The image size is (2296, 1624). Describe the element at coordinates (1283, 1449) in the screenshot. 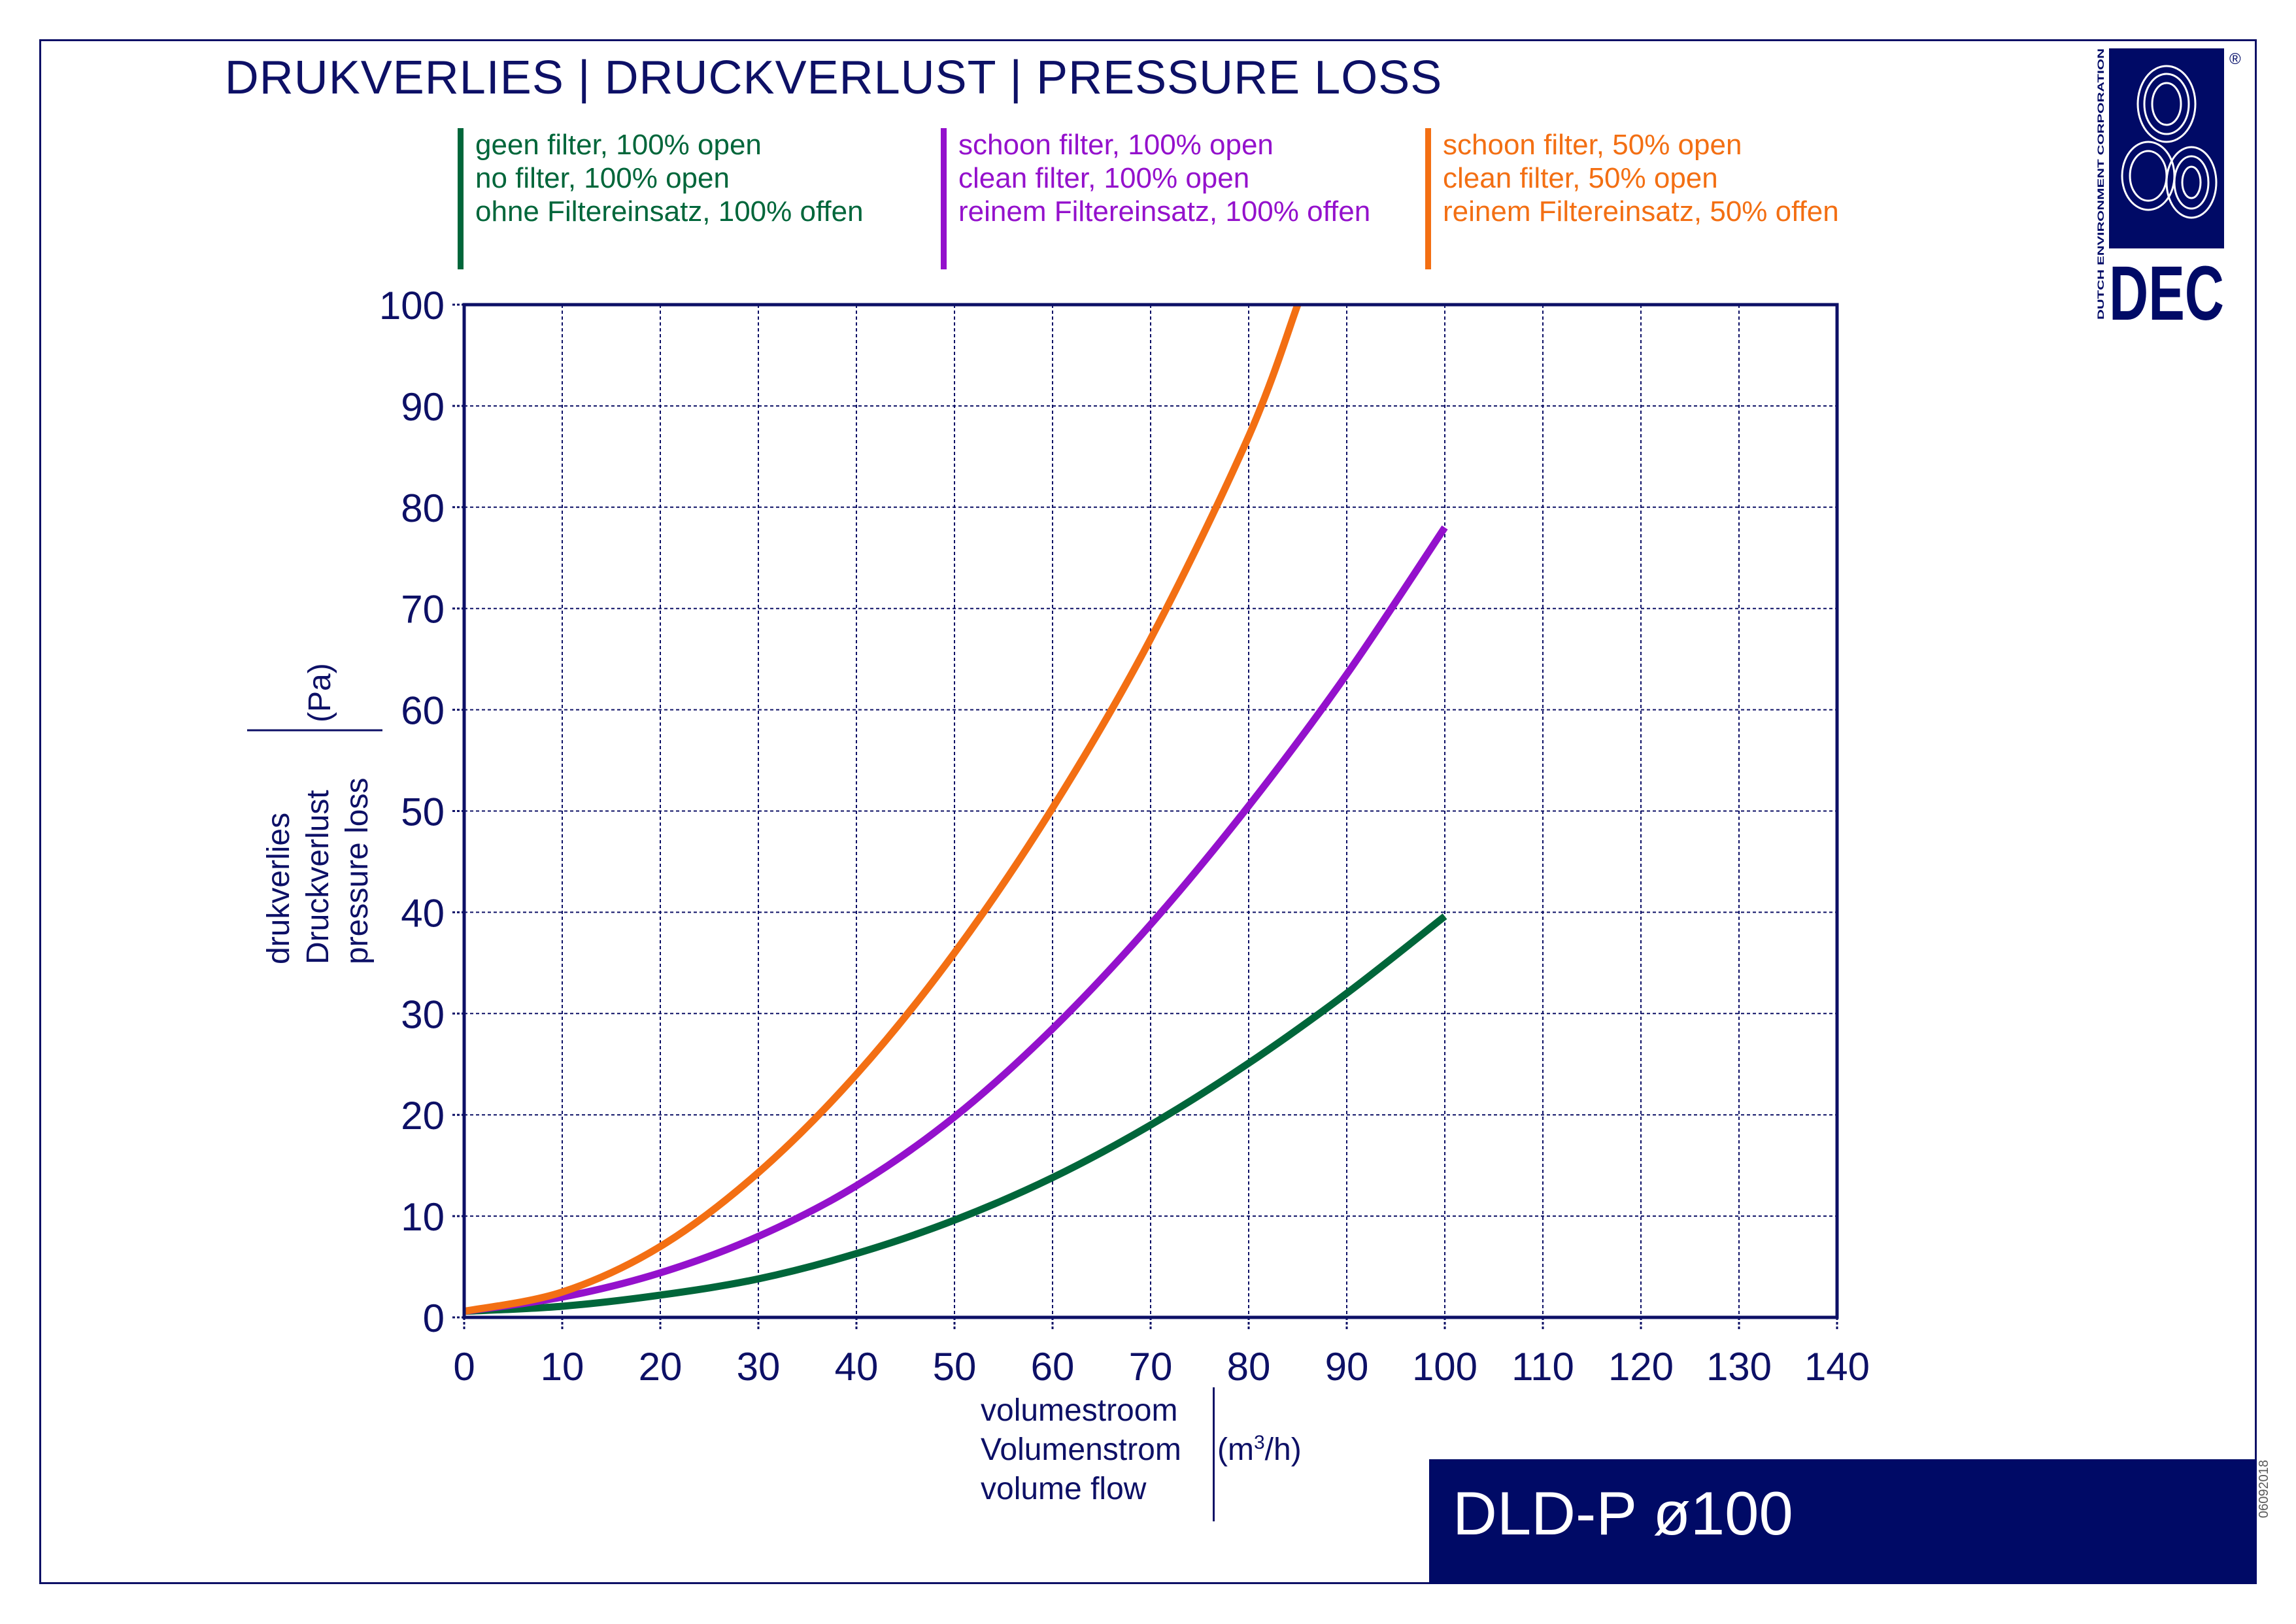

I see `x-unit-tail: /h)` at that location.